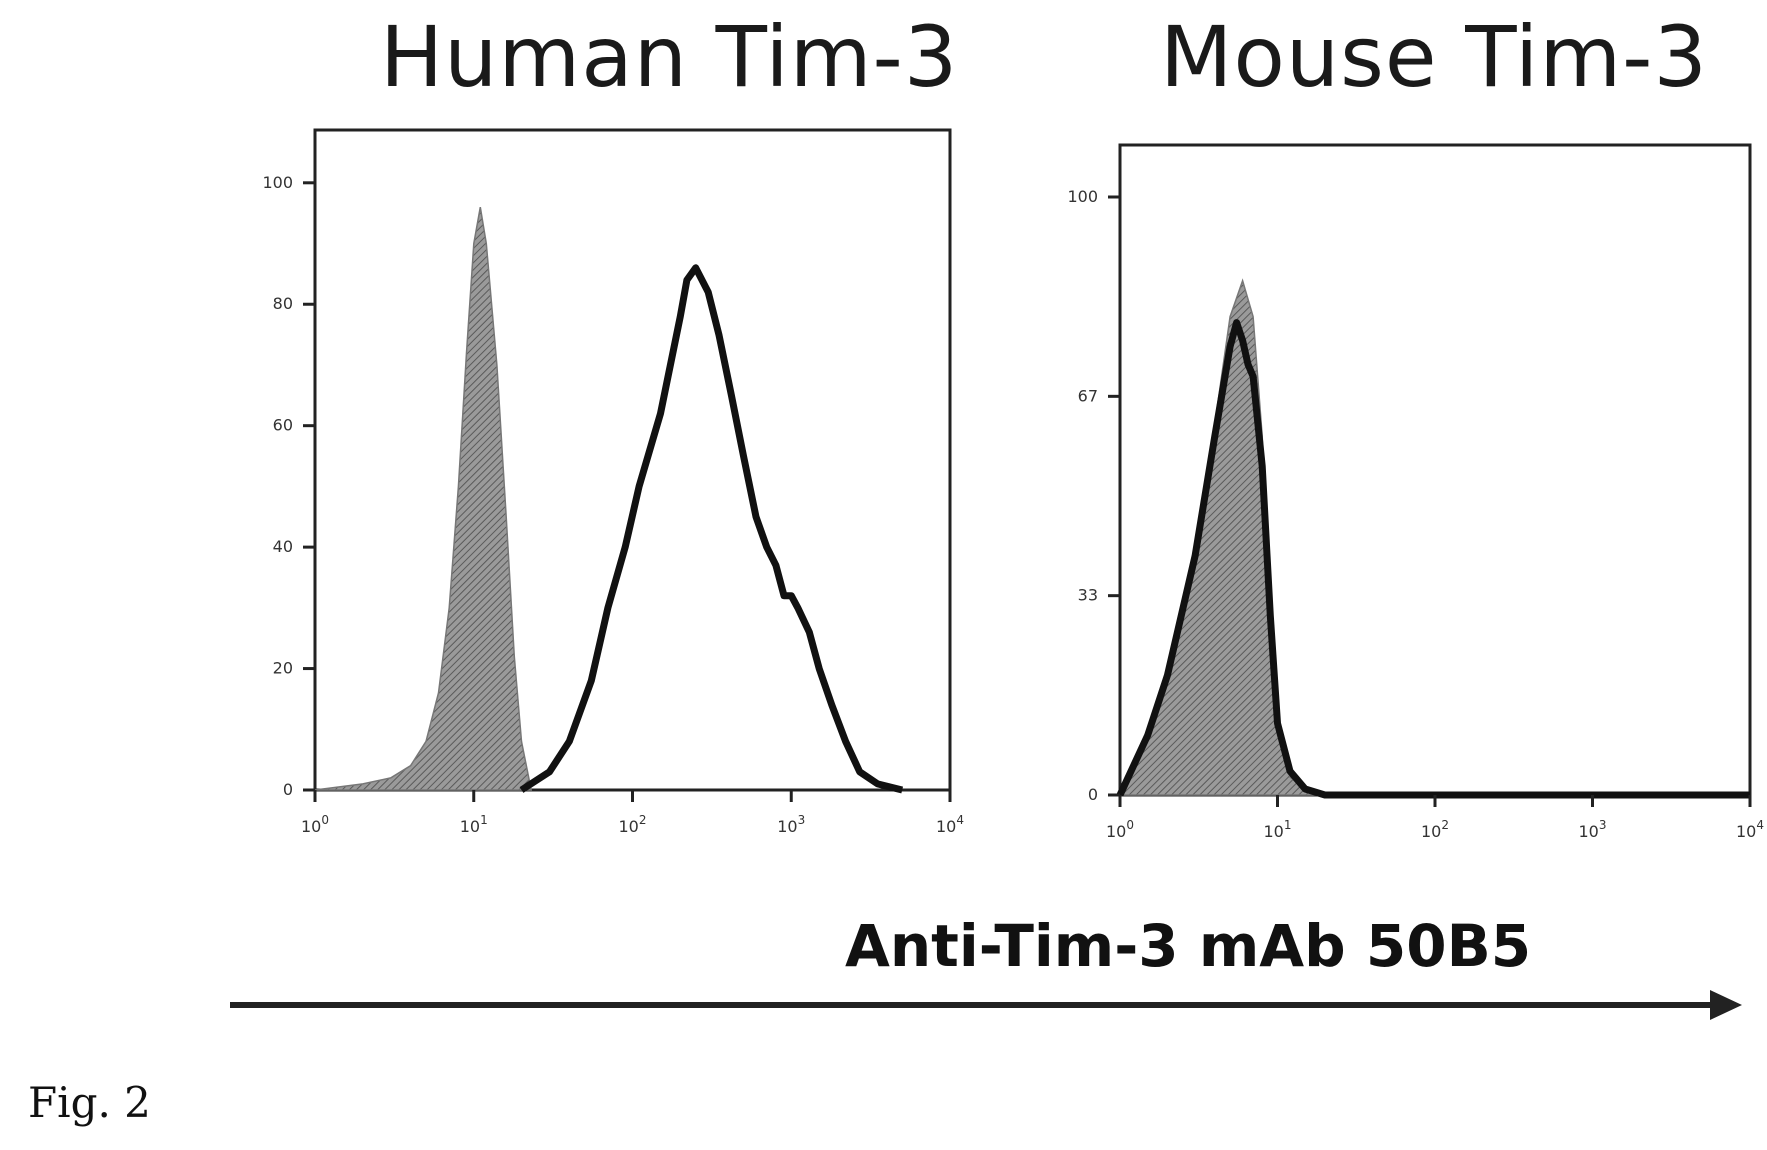 The width and height of the screenshot is (1767, 1150). I want to click on series-isotype-filled, so click(423, 498).